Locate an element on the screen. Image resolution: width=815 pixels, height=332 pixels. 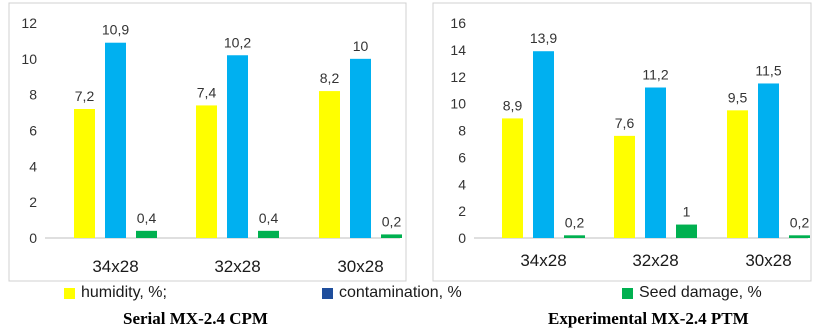
legend-item-seed-damage: Seed damage, % is located at coordinates (692, 293).